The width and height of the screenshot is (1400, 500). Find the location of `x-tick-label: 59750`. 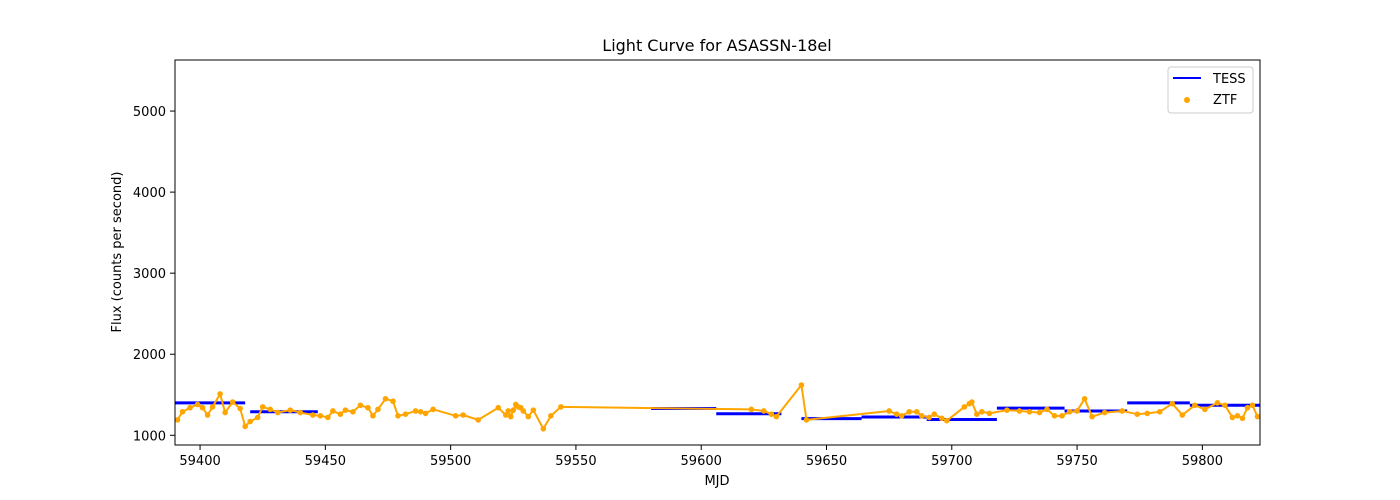

x-tick-label: 59750 is located at coordinates (1076, 461).